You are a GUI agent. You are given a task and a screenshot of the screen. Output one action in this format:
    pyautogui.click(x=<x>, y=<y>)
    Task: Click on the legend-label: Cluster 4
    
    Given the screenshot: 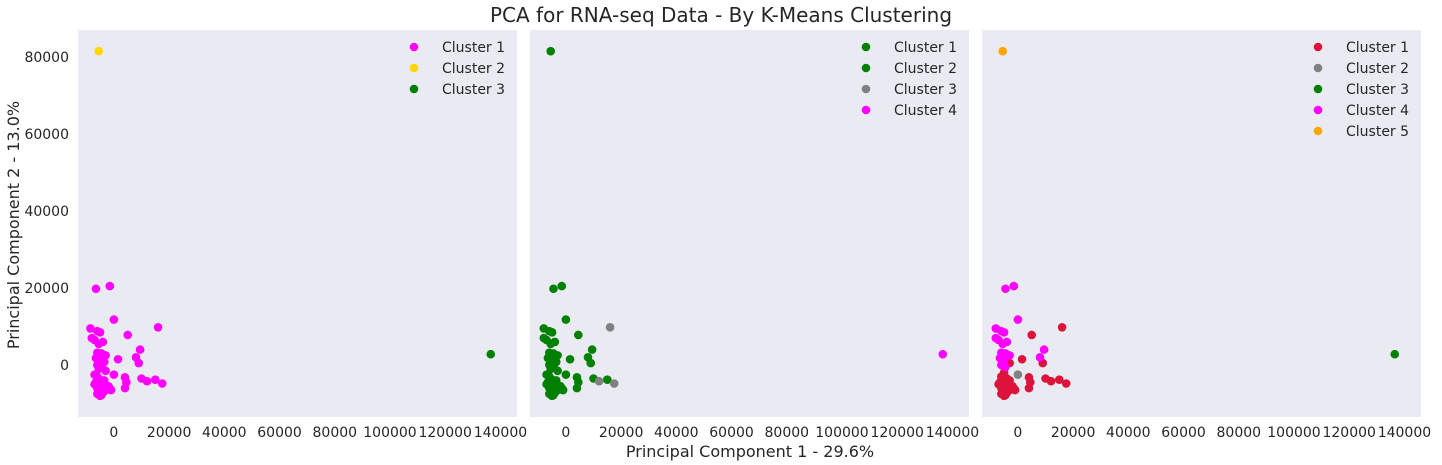 What is the action you would take?
    pyautogui.click(x=925, y=111)
    